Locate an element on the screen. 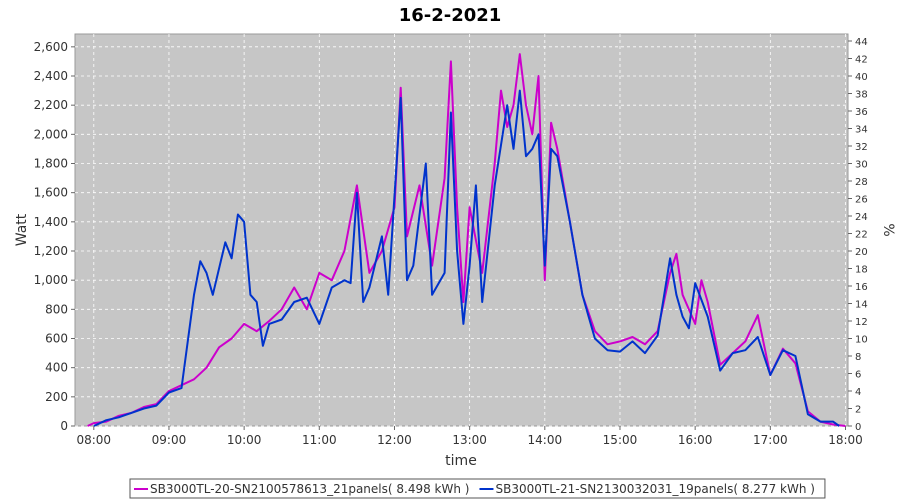  x-tick-label: 10:00 is located at coordinates (244, 440).